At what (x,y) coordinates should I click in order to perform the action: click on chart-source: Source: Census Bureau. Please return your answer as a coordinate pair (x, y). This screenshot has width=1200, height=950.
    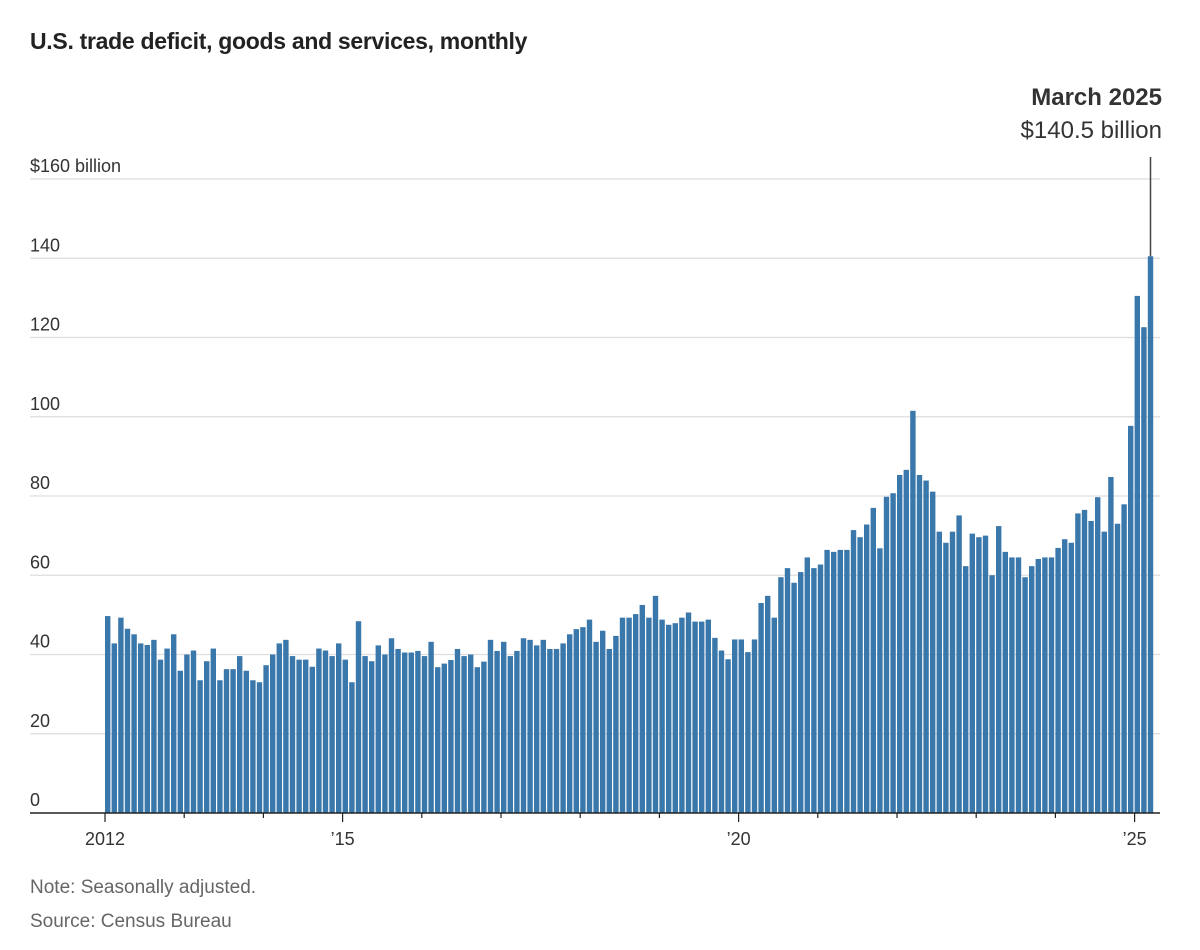
    Looking at the image, I should click on (131, 921).